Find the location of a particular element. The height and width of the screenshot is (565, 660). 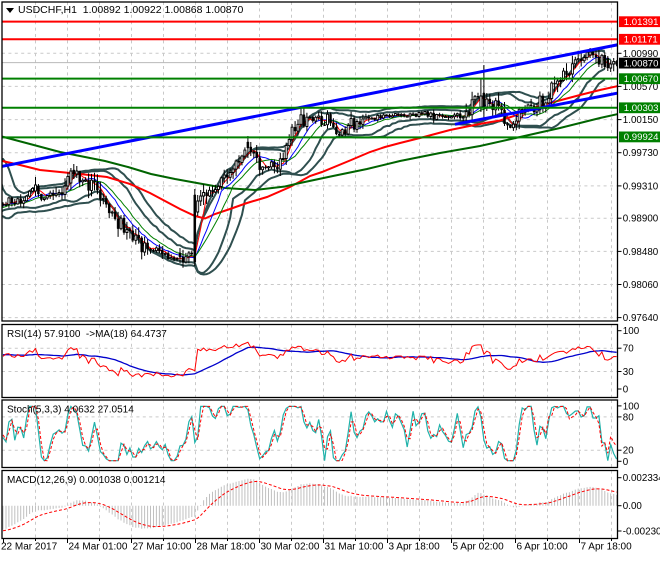

svg-text: 3 Apr 18:00 is located at coordinates (415, 547).